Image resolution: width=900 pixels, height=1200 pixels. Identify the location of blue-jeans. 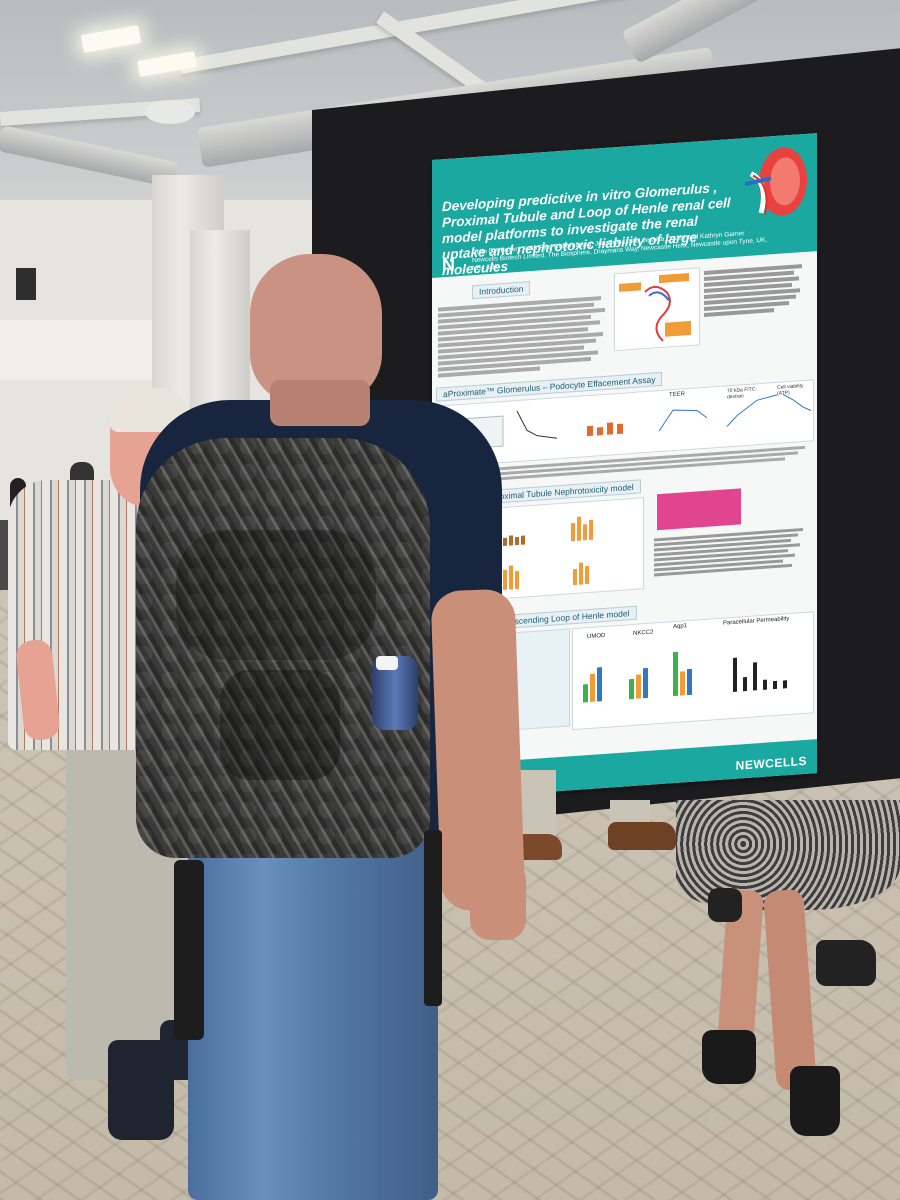
(313, 1015).